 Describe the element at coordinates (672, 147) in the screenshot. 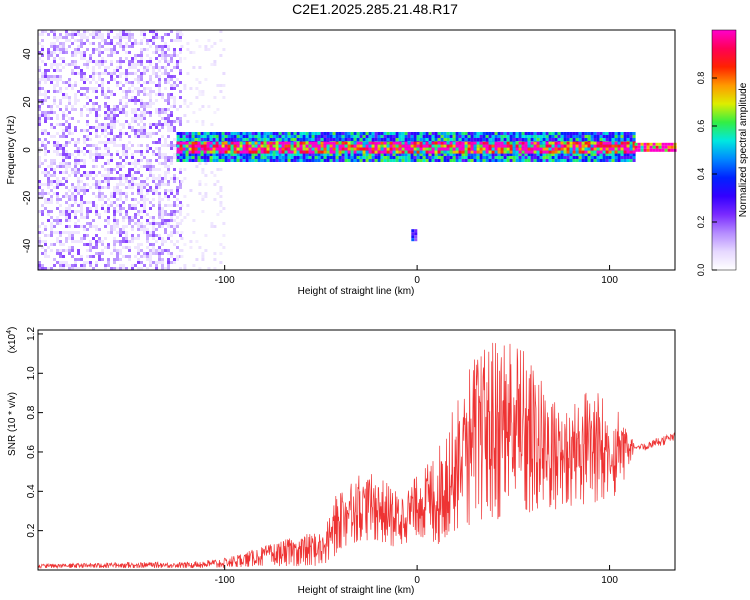

I see `spectrogram-cell-tail-line` at that location.